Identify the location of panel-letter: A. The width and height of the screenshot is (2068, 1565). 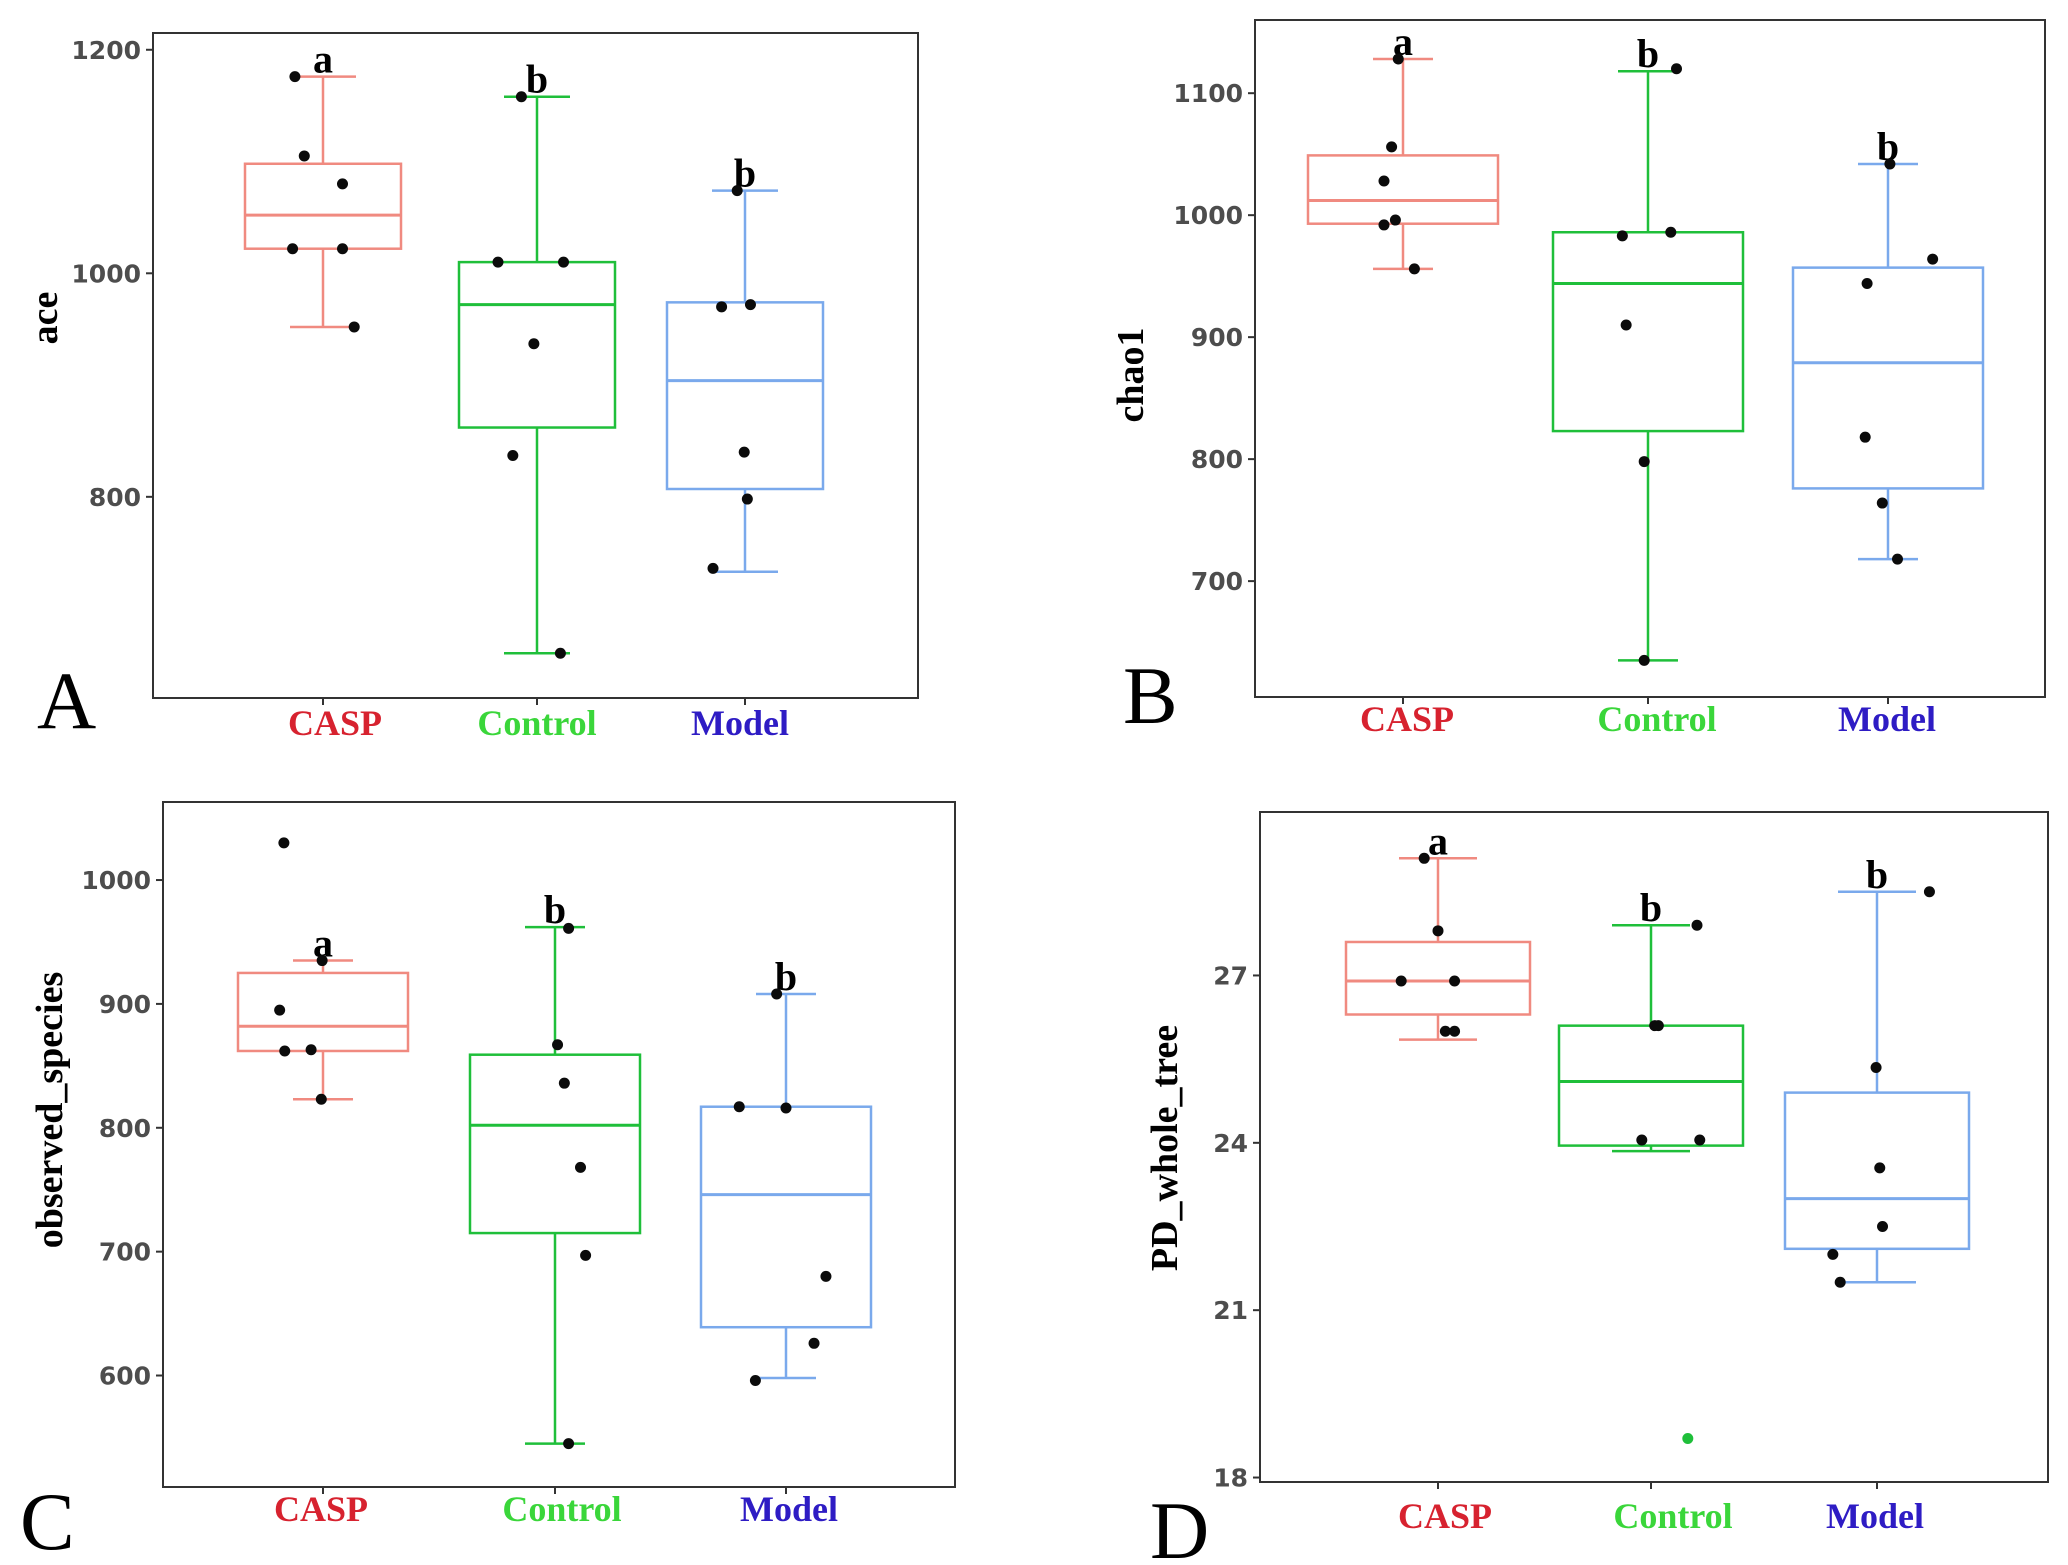
(66, 700).